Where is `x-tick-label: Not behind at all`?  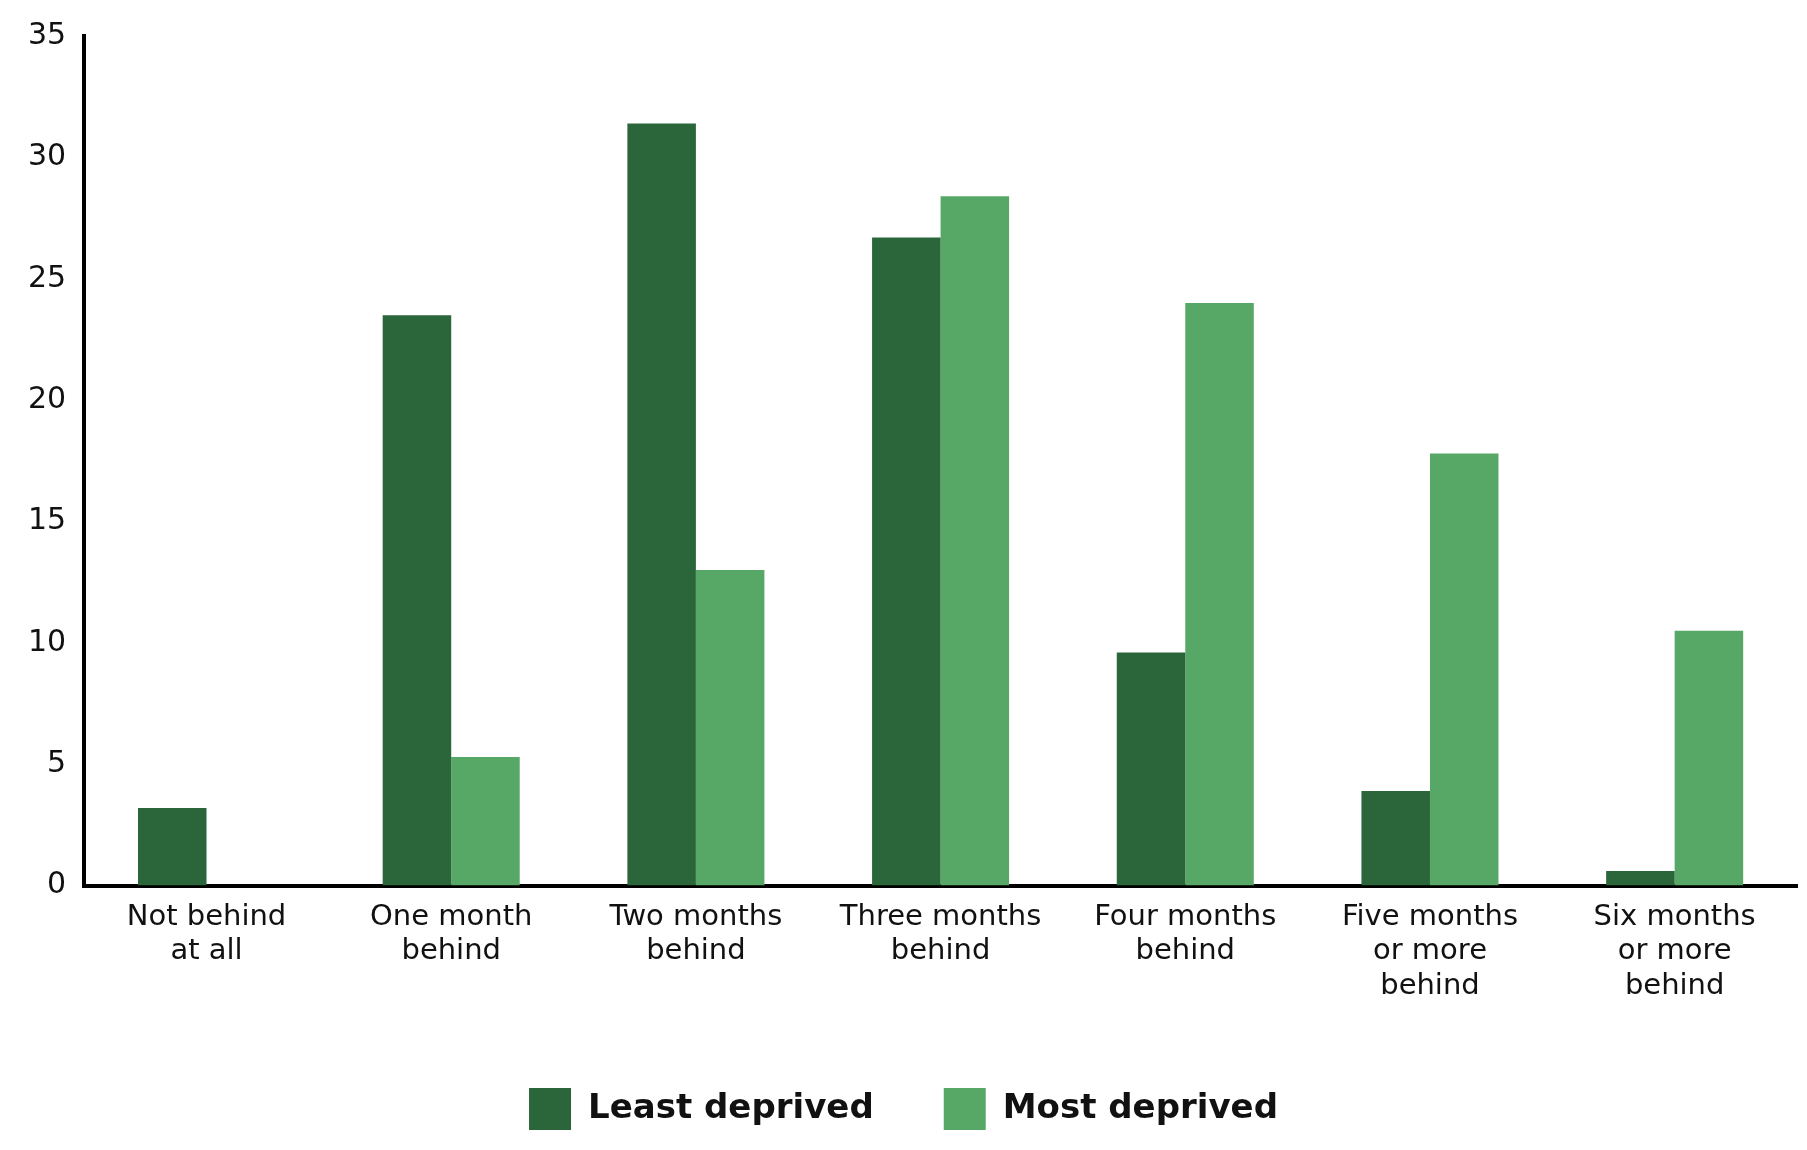 x-tick-label: Not behind at all is located at coordinates (206, 932).